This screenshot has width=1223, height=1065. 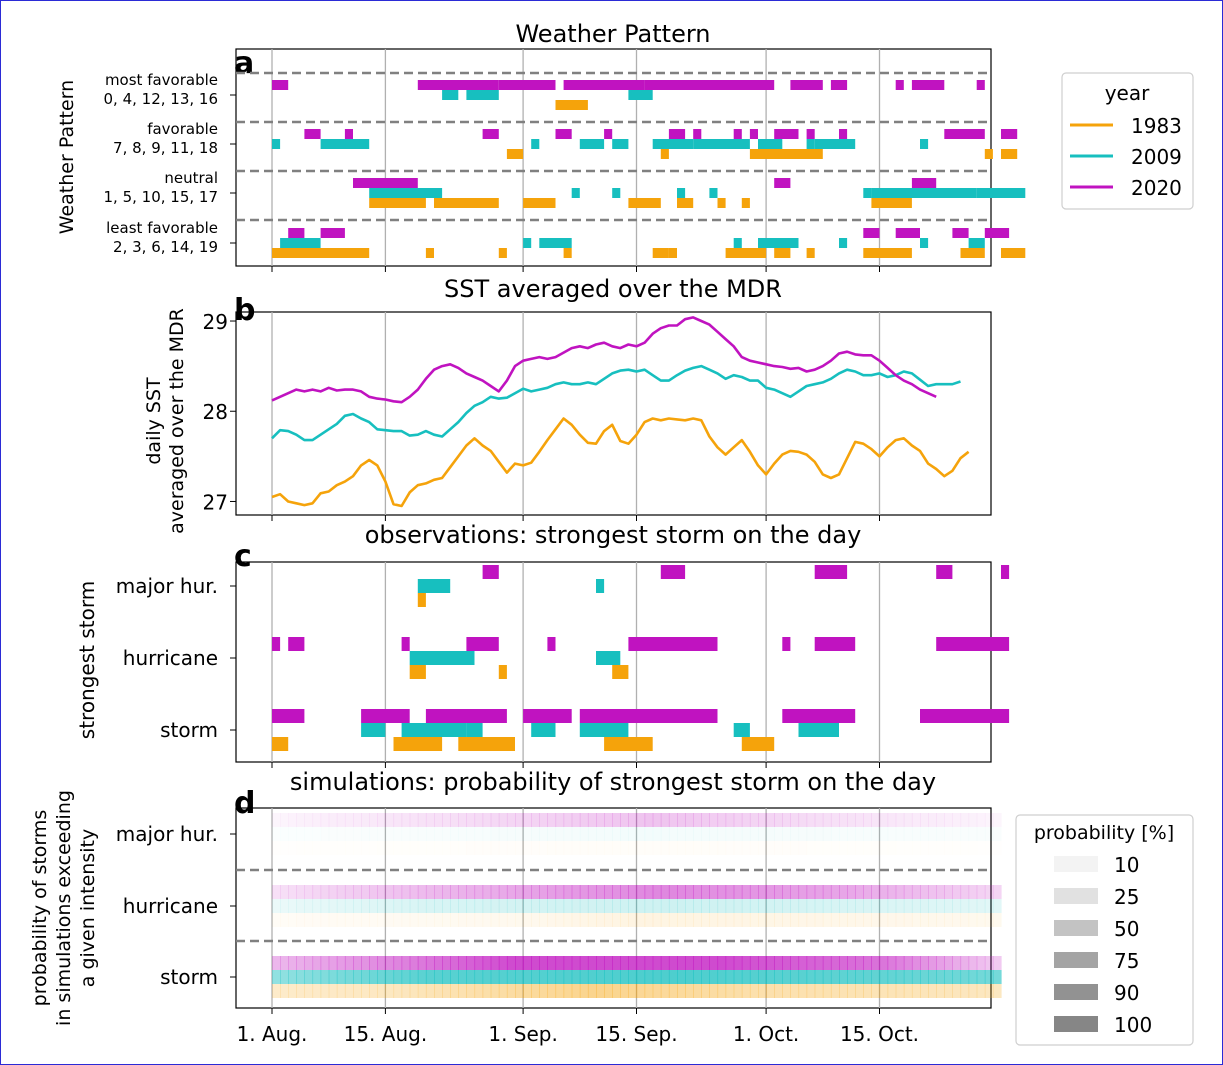 What do you see at coordinates (891, 203) in the screenshot?
I see `panel-a-bar-1983` at bounding box center [891, 203].